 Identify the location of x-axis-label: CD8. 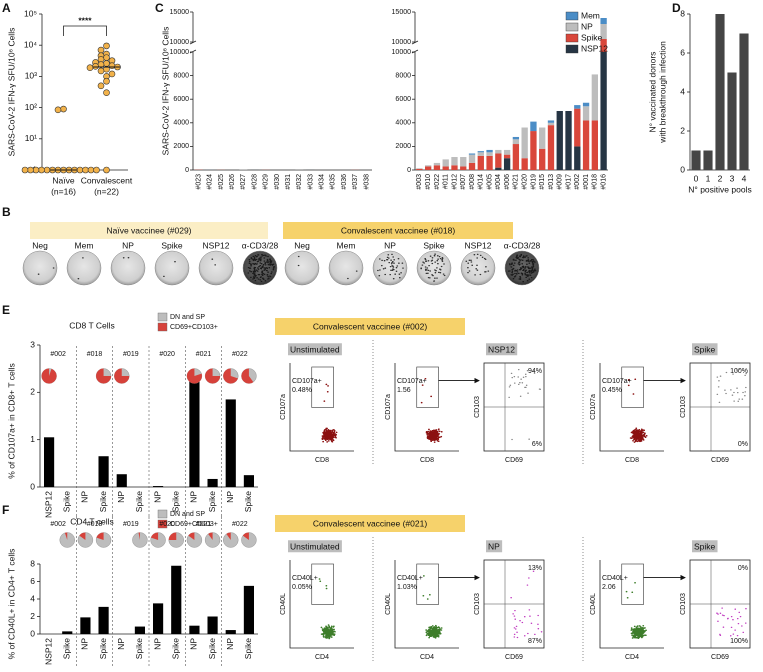
(322, 460).